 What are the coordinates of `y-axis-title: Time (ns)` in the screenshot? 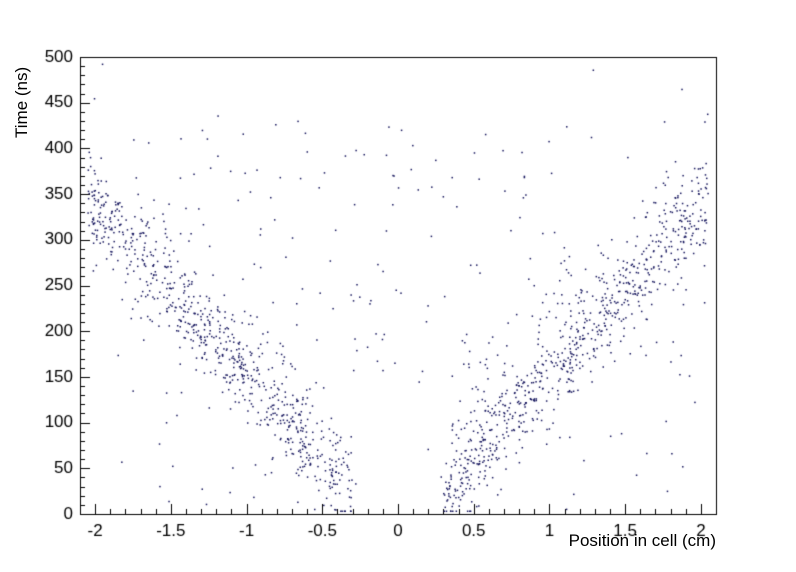 It's located at (21, 102).